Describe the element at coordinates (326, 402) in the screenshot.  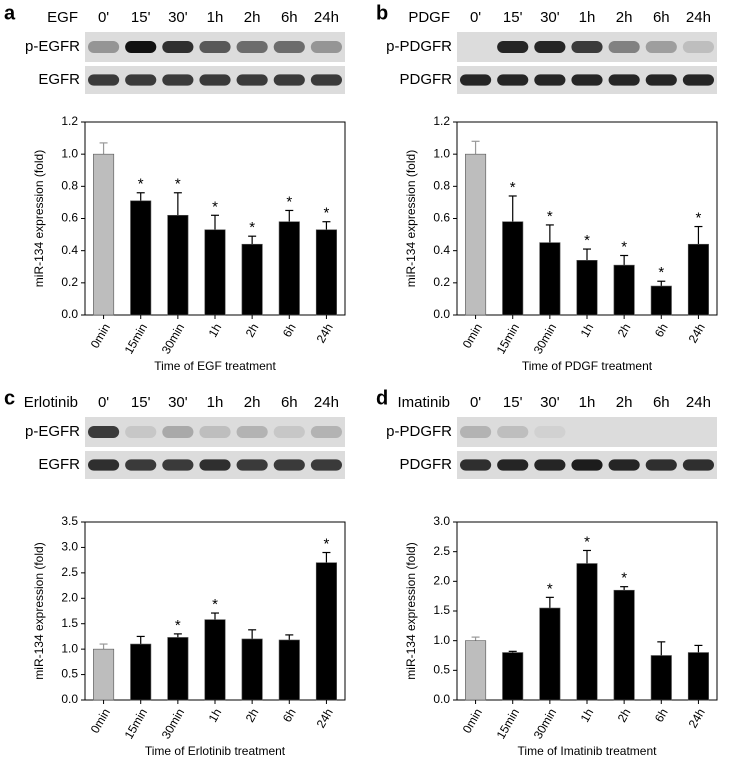
I see `time-label: 24h` at that location.